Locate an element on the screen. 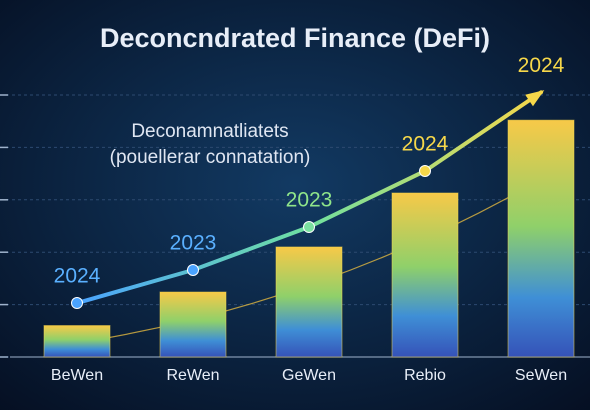 The image size is (590, 410). x-tick-label: BeWen is located at coordinates (77, 375).